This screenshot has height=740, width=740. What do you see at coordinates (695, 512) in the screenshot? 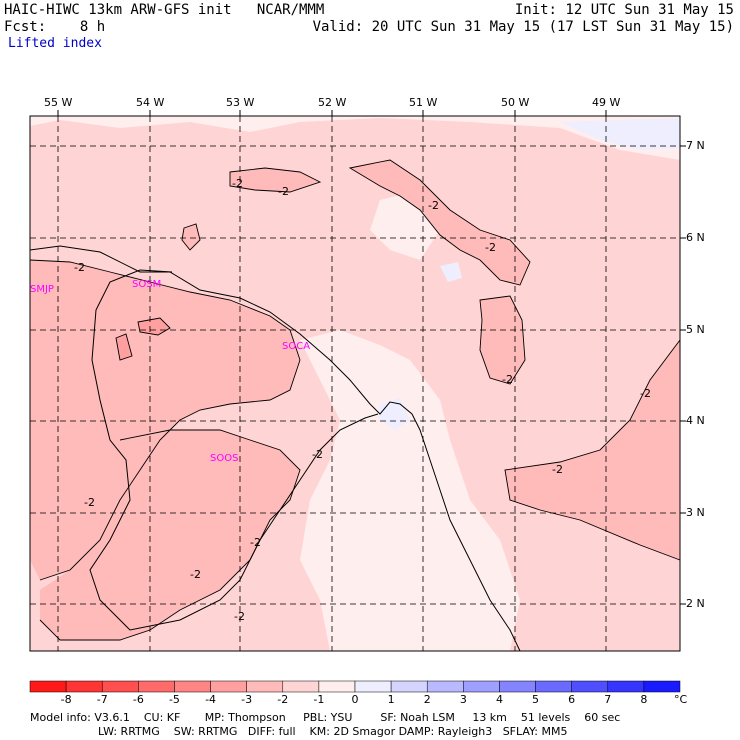
I see `lat-label: 3 N` at bounding box center [695, 512].